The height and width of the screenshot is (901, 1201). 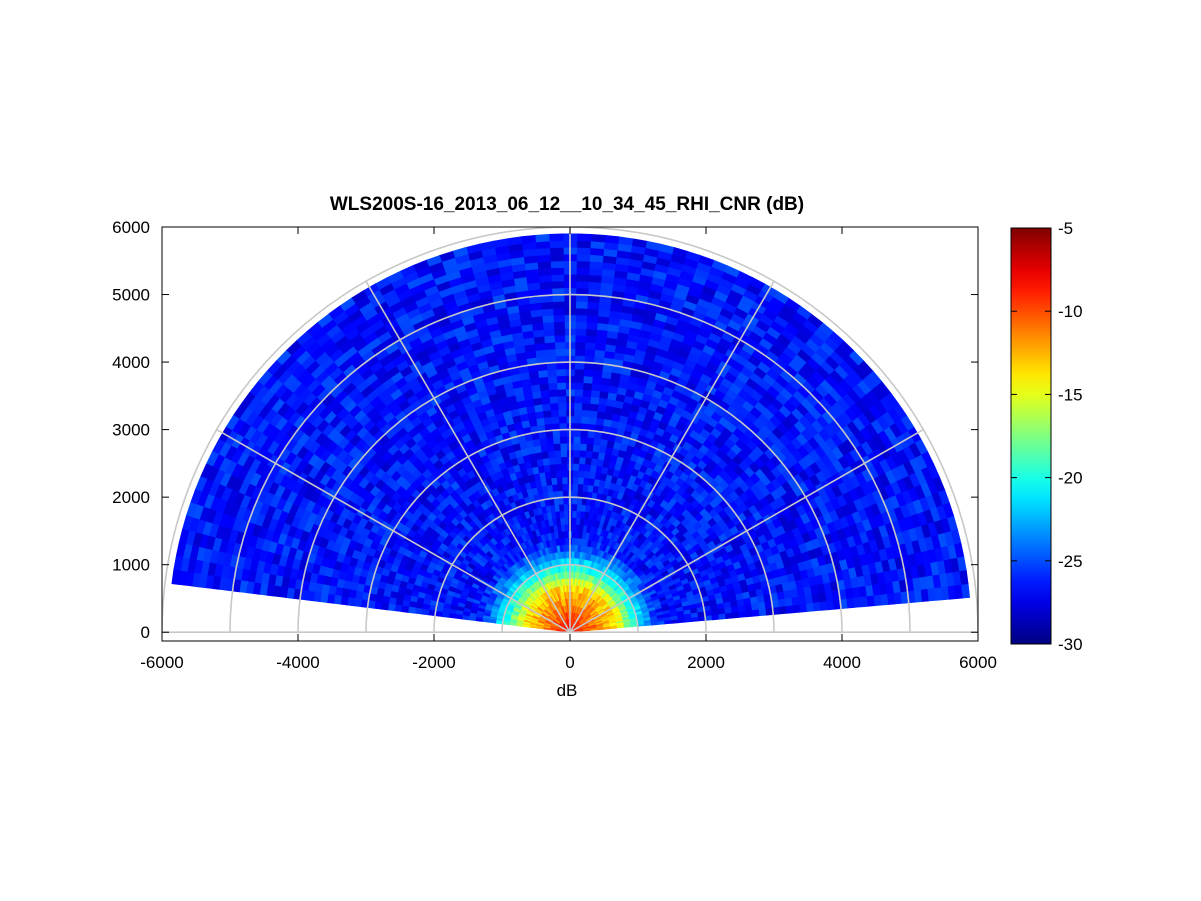 What do you see at coordinates (145, 632) in the screenshot?
I see `y-tick-label: 0` at bounding box center [145, 632].